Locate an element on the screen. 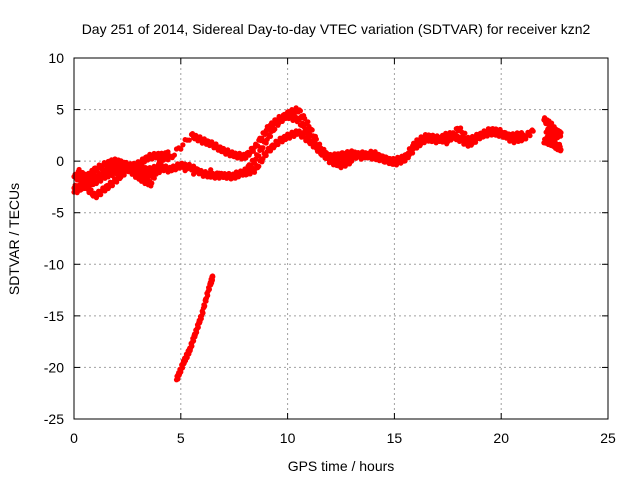 The height and width of the screenshot is (480, 640). y-tick-label: 0 is located at coordinates (60, 161).